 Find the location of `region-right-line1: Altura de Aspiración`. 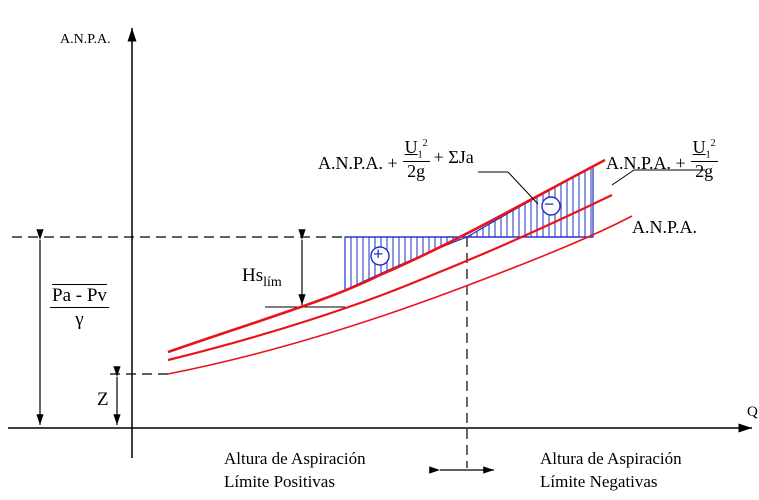

region-right-line1: Altura de Aspiración is located at coordinates (611, 458).